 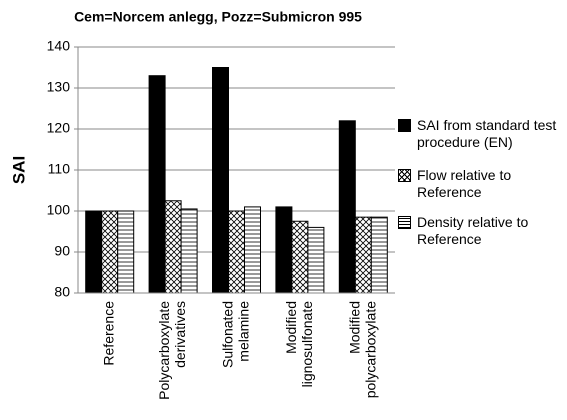 What do you see at coordinates (108, 333) in the screenshot?
I see `x-tick-label: Reference` at bounding box center [108, 333].